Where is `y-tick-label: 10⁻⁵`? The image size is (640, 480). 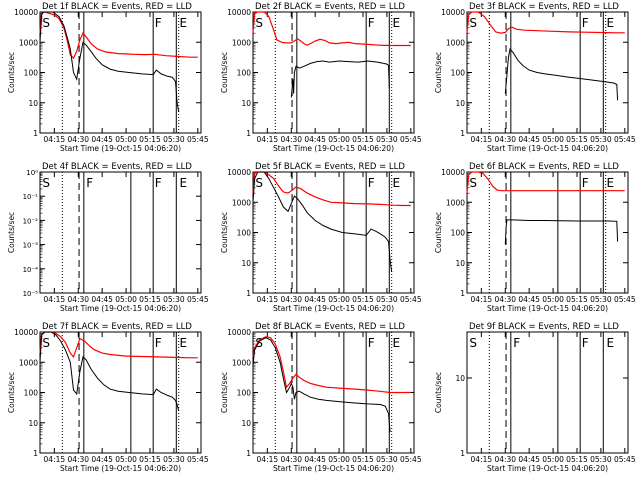 y-tick-label: 10⁻⁵ is located at coordinates (31, 294).